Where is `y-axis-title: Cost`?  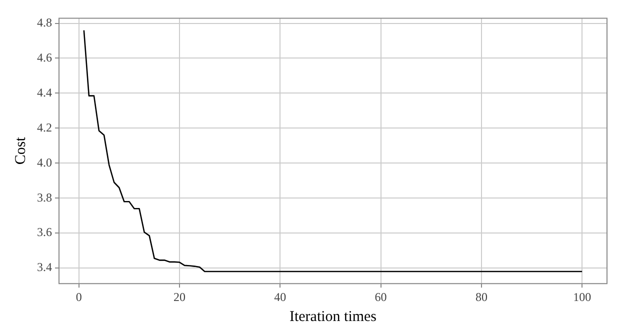
y-axis-title: Cost is located at coordinates (20, 150).